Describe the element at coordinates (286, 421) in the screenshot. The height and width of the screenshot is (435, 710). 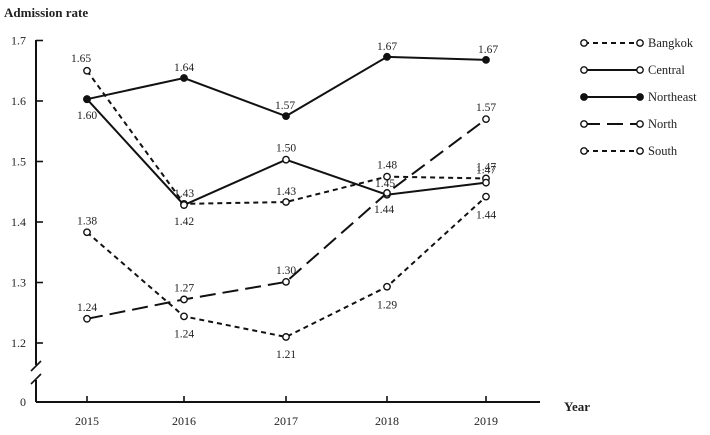
I see `x-tick-label: 2017` at that location.